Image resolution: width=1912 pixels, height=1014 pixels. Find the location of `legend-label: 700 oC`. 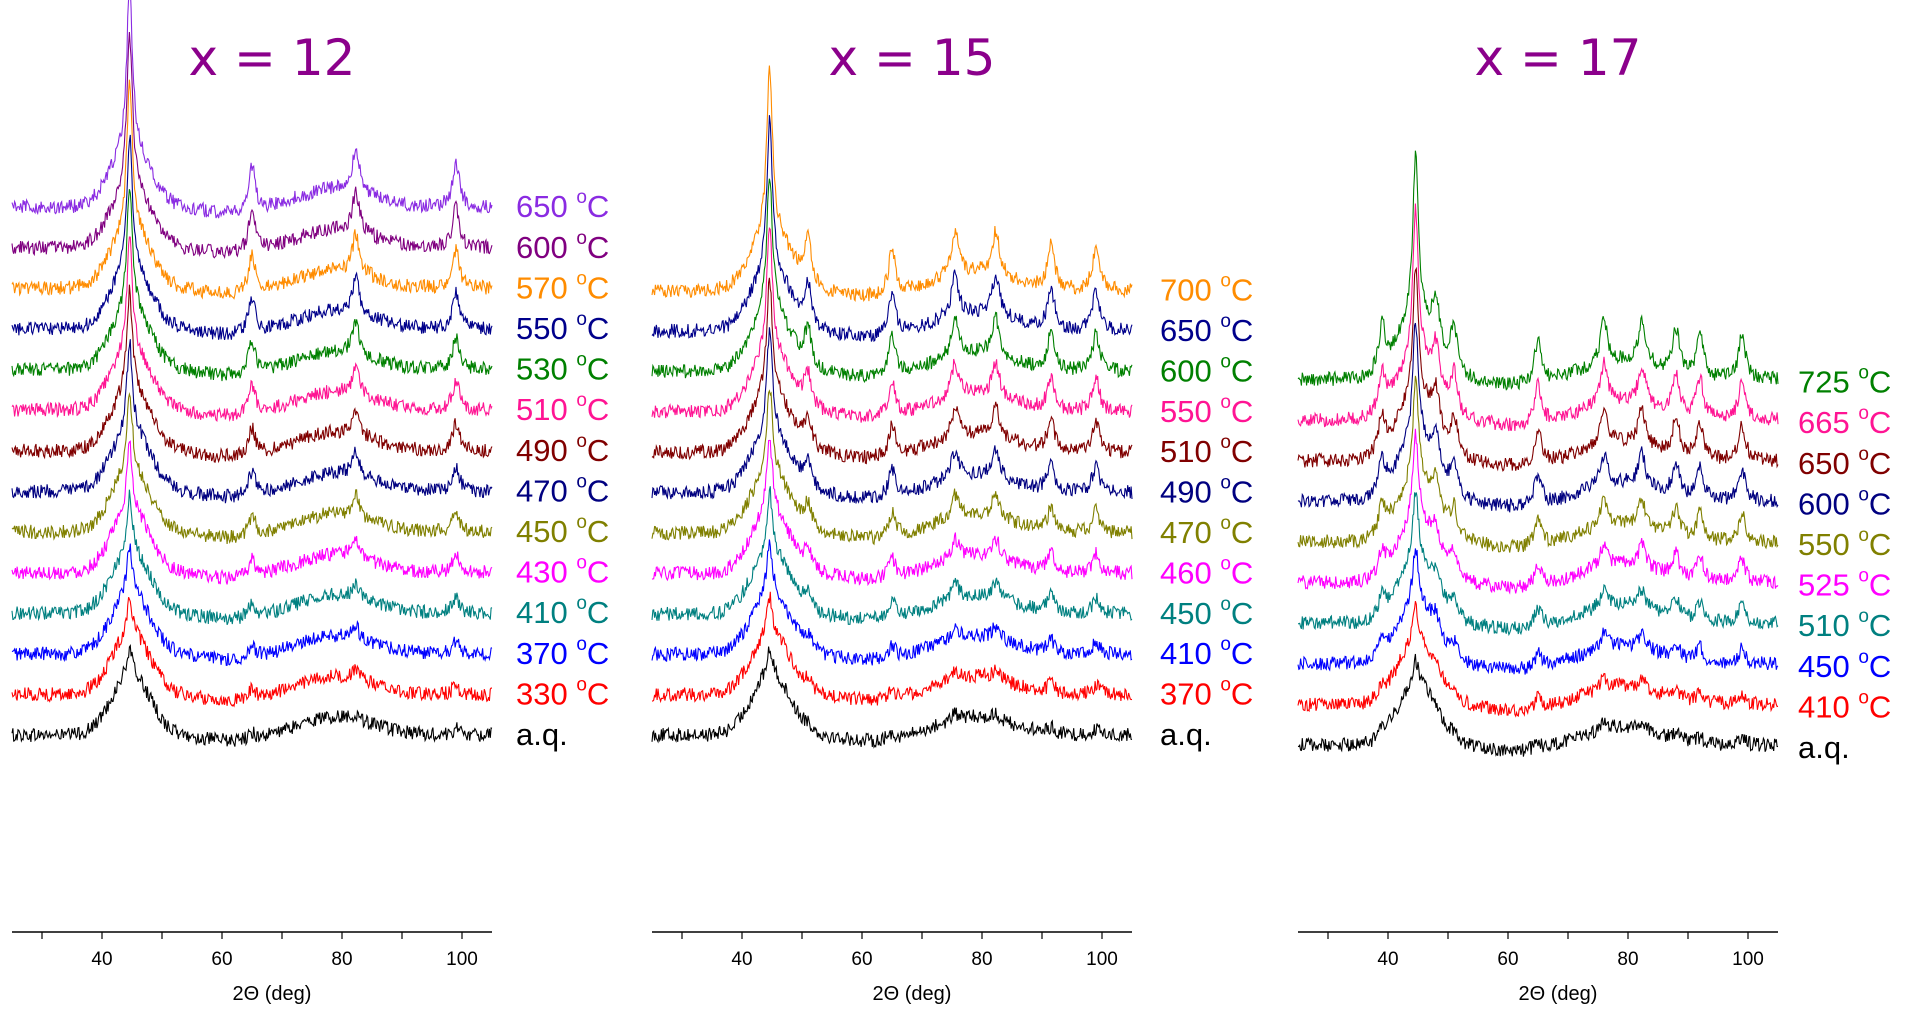

legend-label: 700 oC is located at coordinates (1206, 289).